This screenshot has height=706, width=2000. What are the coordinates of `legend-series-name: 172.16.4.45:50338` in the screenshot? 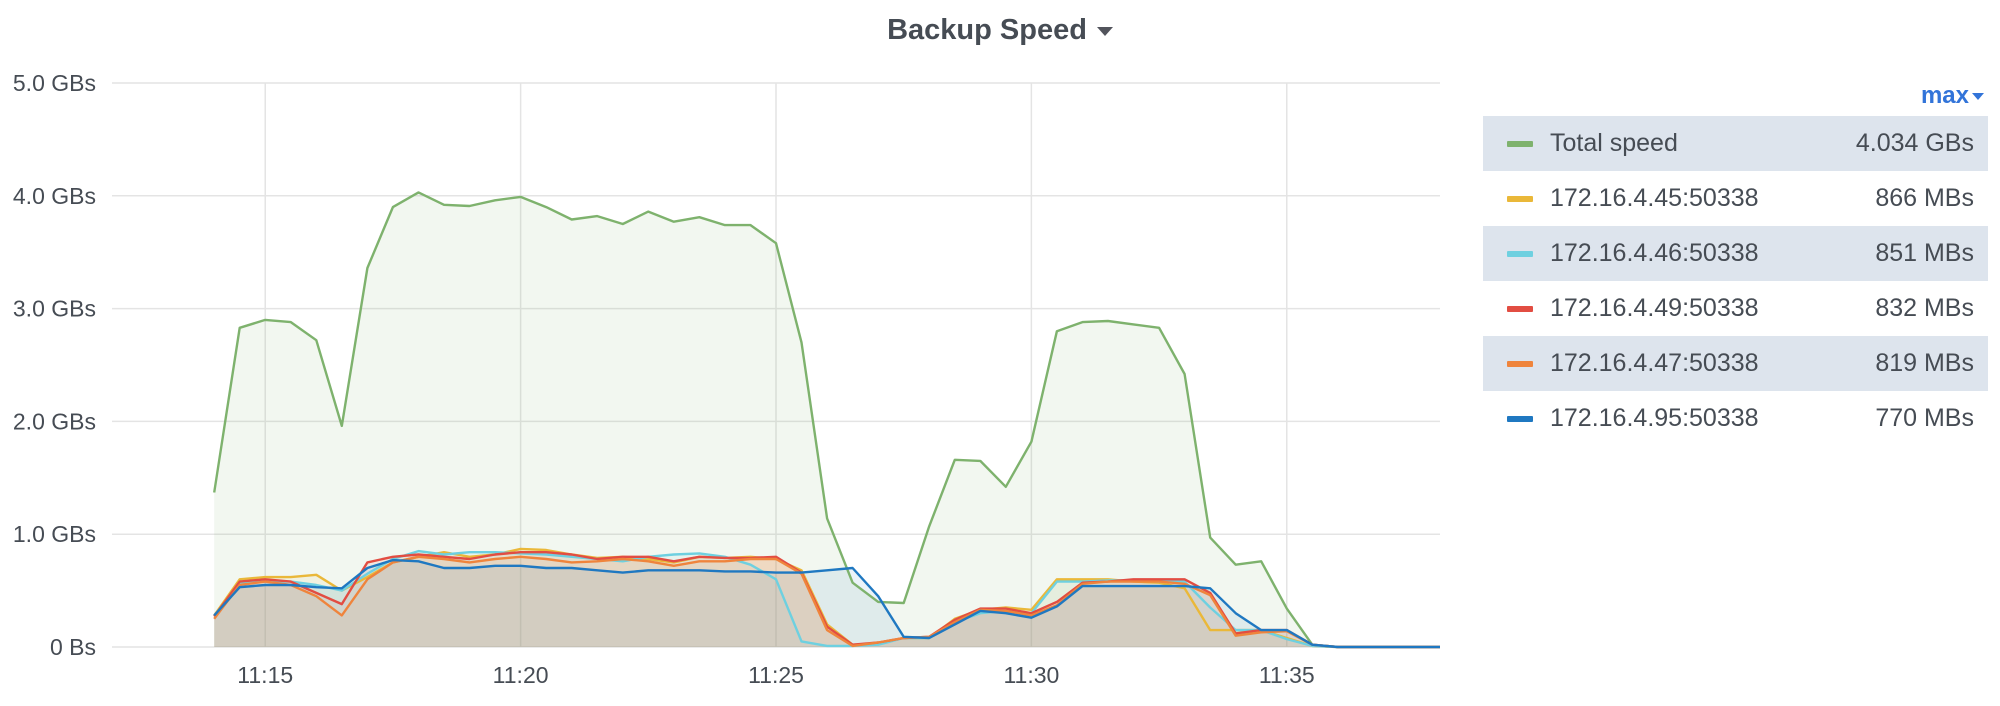 It's located at (1654, 198).